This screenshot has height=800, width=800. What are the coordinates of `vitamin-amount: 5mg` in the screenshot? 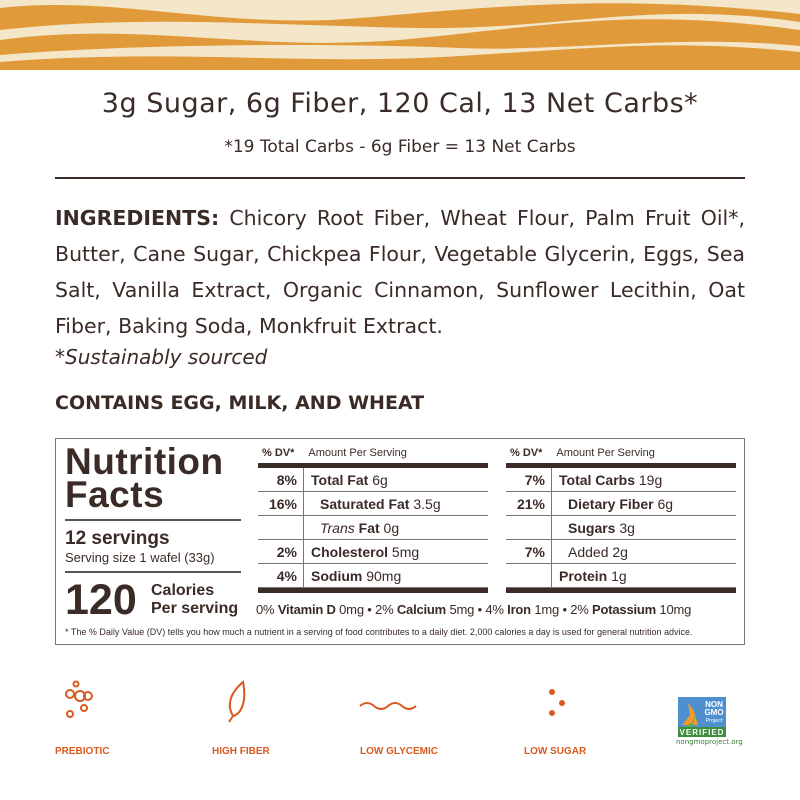 It's located at (462, 609).